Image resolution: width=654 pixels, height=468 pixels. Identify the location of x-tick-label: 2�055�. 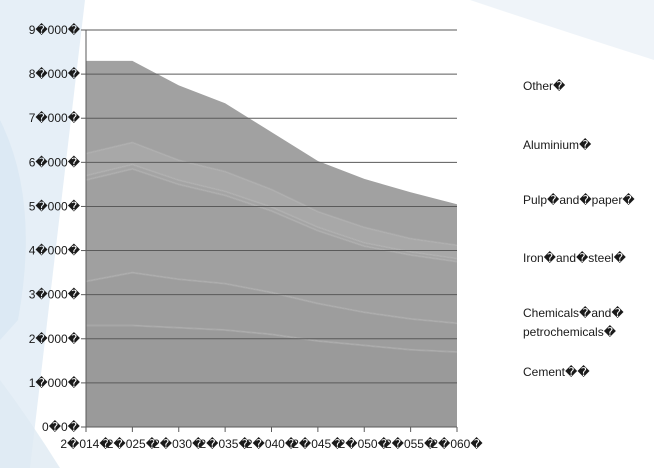
(411, 444).